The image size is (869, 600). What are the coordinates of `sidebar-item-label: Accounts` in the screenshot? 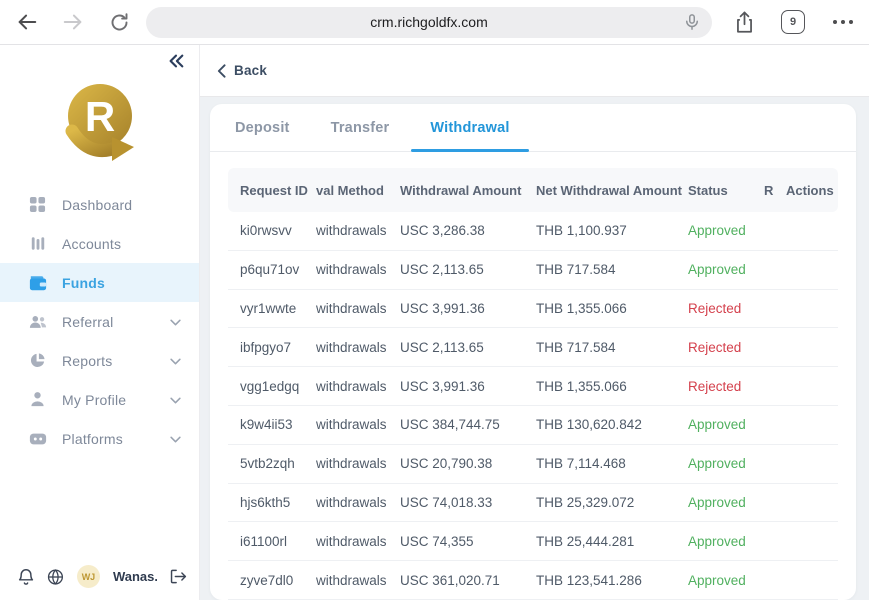 It's located at (92, 243).